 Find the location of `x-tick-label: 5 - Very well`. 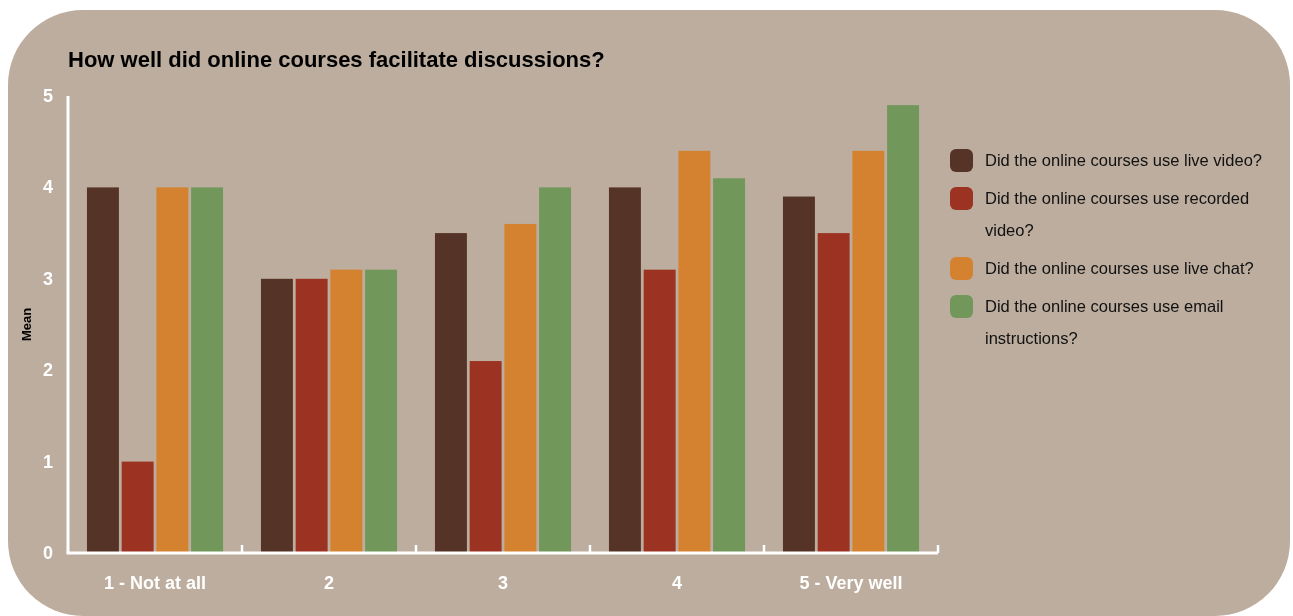

x-tick-label: 5 - Very well is located at coordinates (851, 583).